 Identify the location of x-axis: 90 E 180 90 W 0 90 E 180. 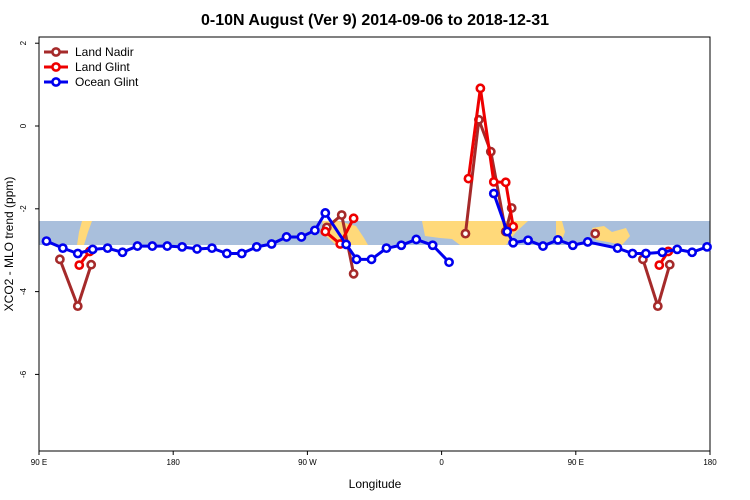
(374, 459).